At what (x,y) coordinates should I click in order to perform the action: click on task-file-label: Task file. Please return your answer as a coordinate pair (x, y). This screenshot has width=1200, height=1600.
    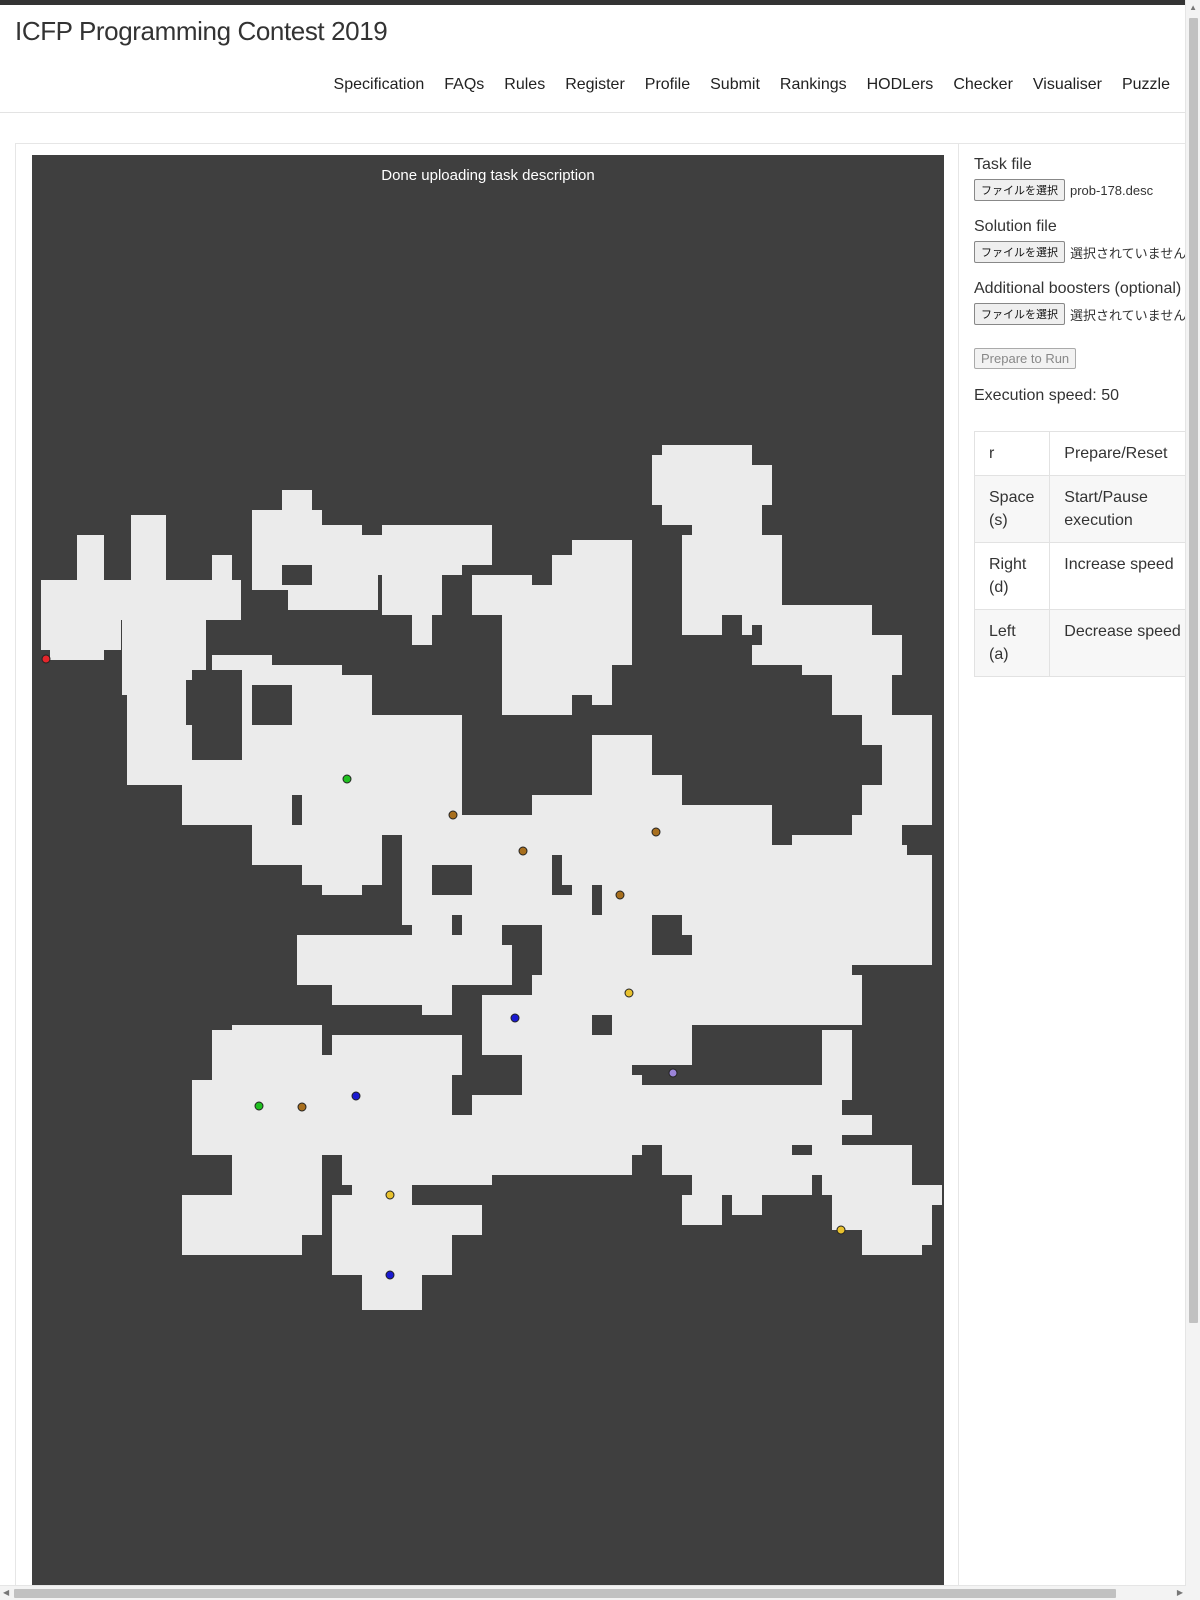
    Looking at the image, I should click on (1003, 164).